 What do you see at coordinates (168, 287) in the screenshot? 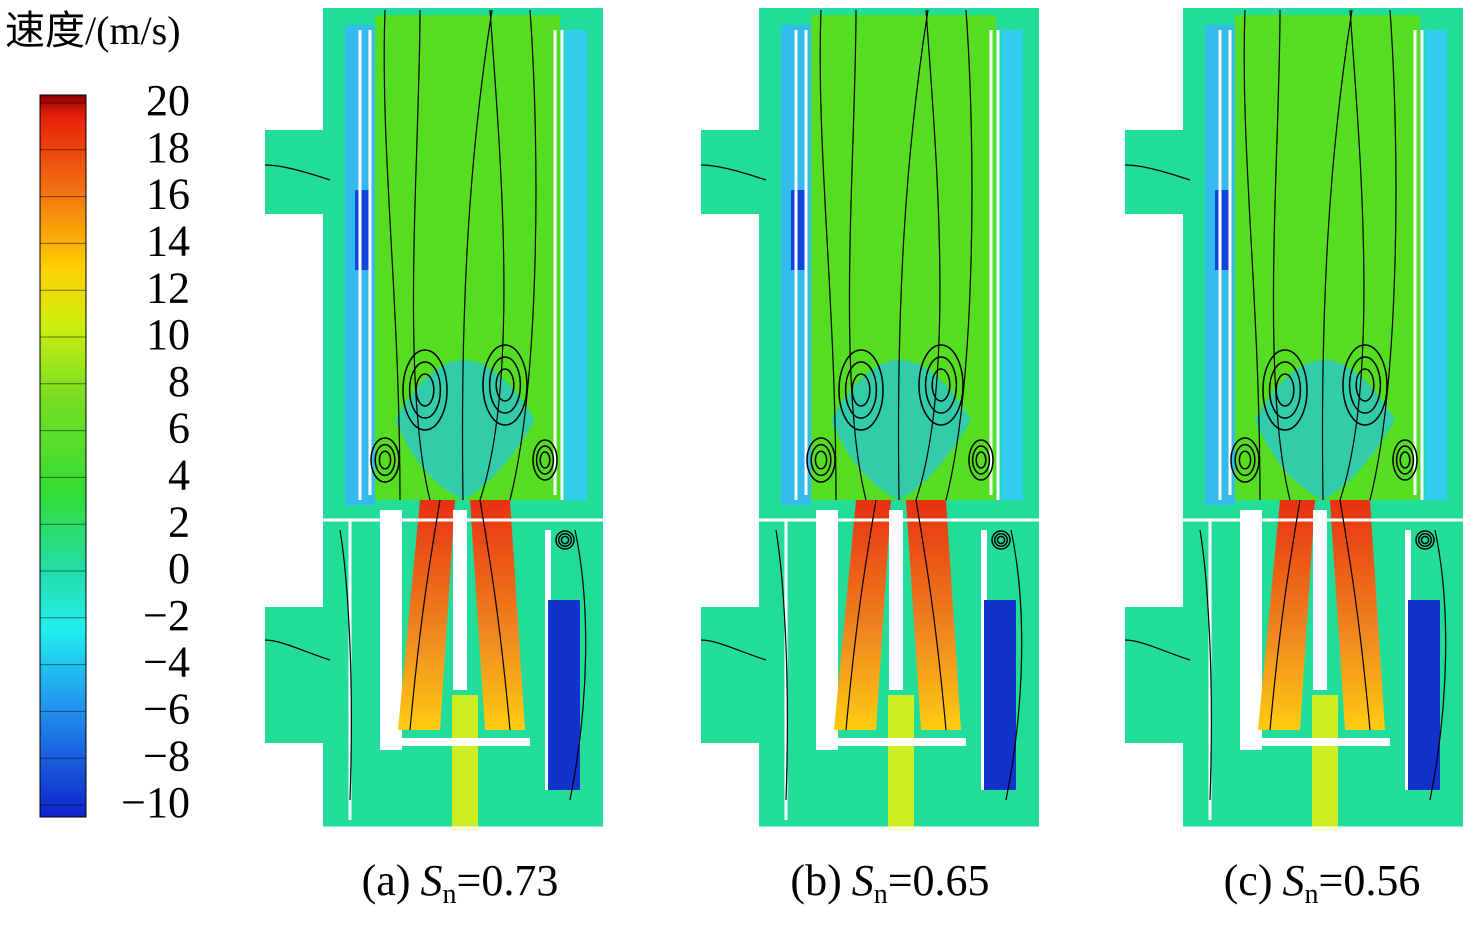
I see `tick-label: 12` at bounding box center [168, 287].